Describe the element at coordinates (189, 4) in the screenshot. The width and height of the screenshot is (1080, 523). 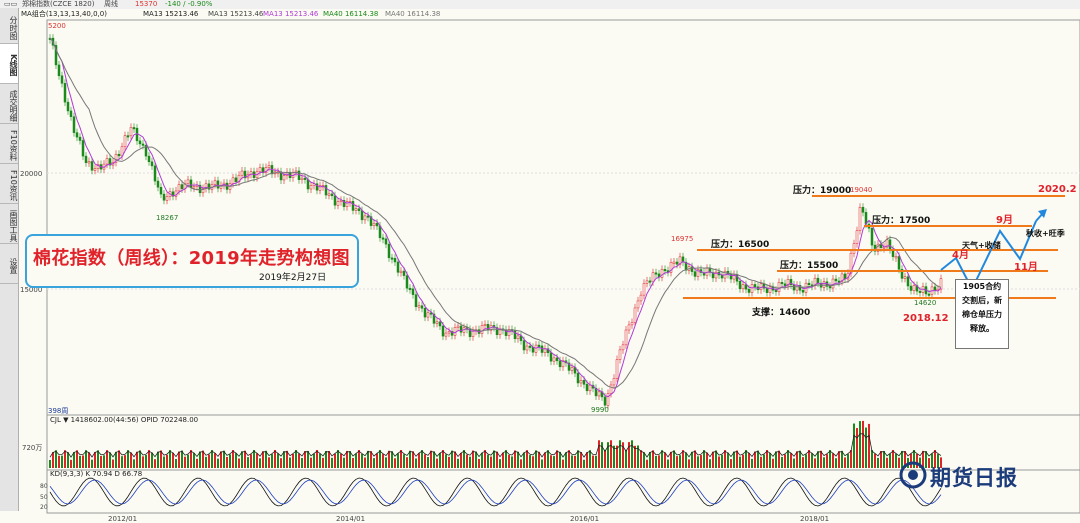
I see `price-change: -140 / -0.90%` at that location.